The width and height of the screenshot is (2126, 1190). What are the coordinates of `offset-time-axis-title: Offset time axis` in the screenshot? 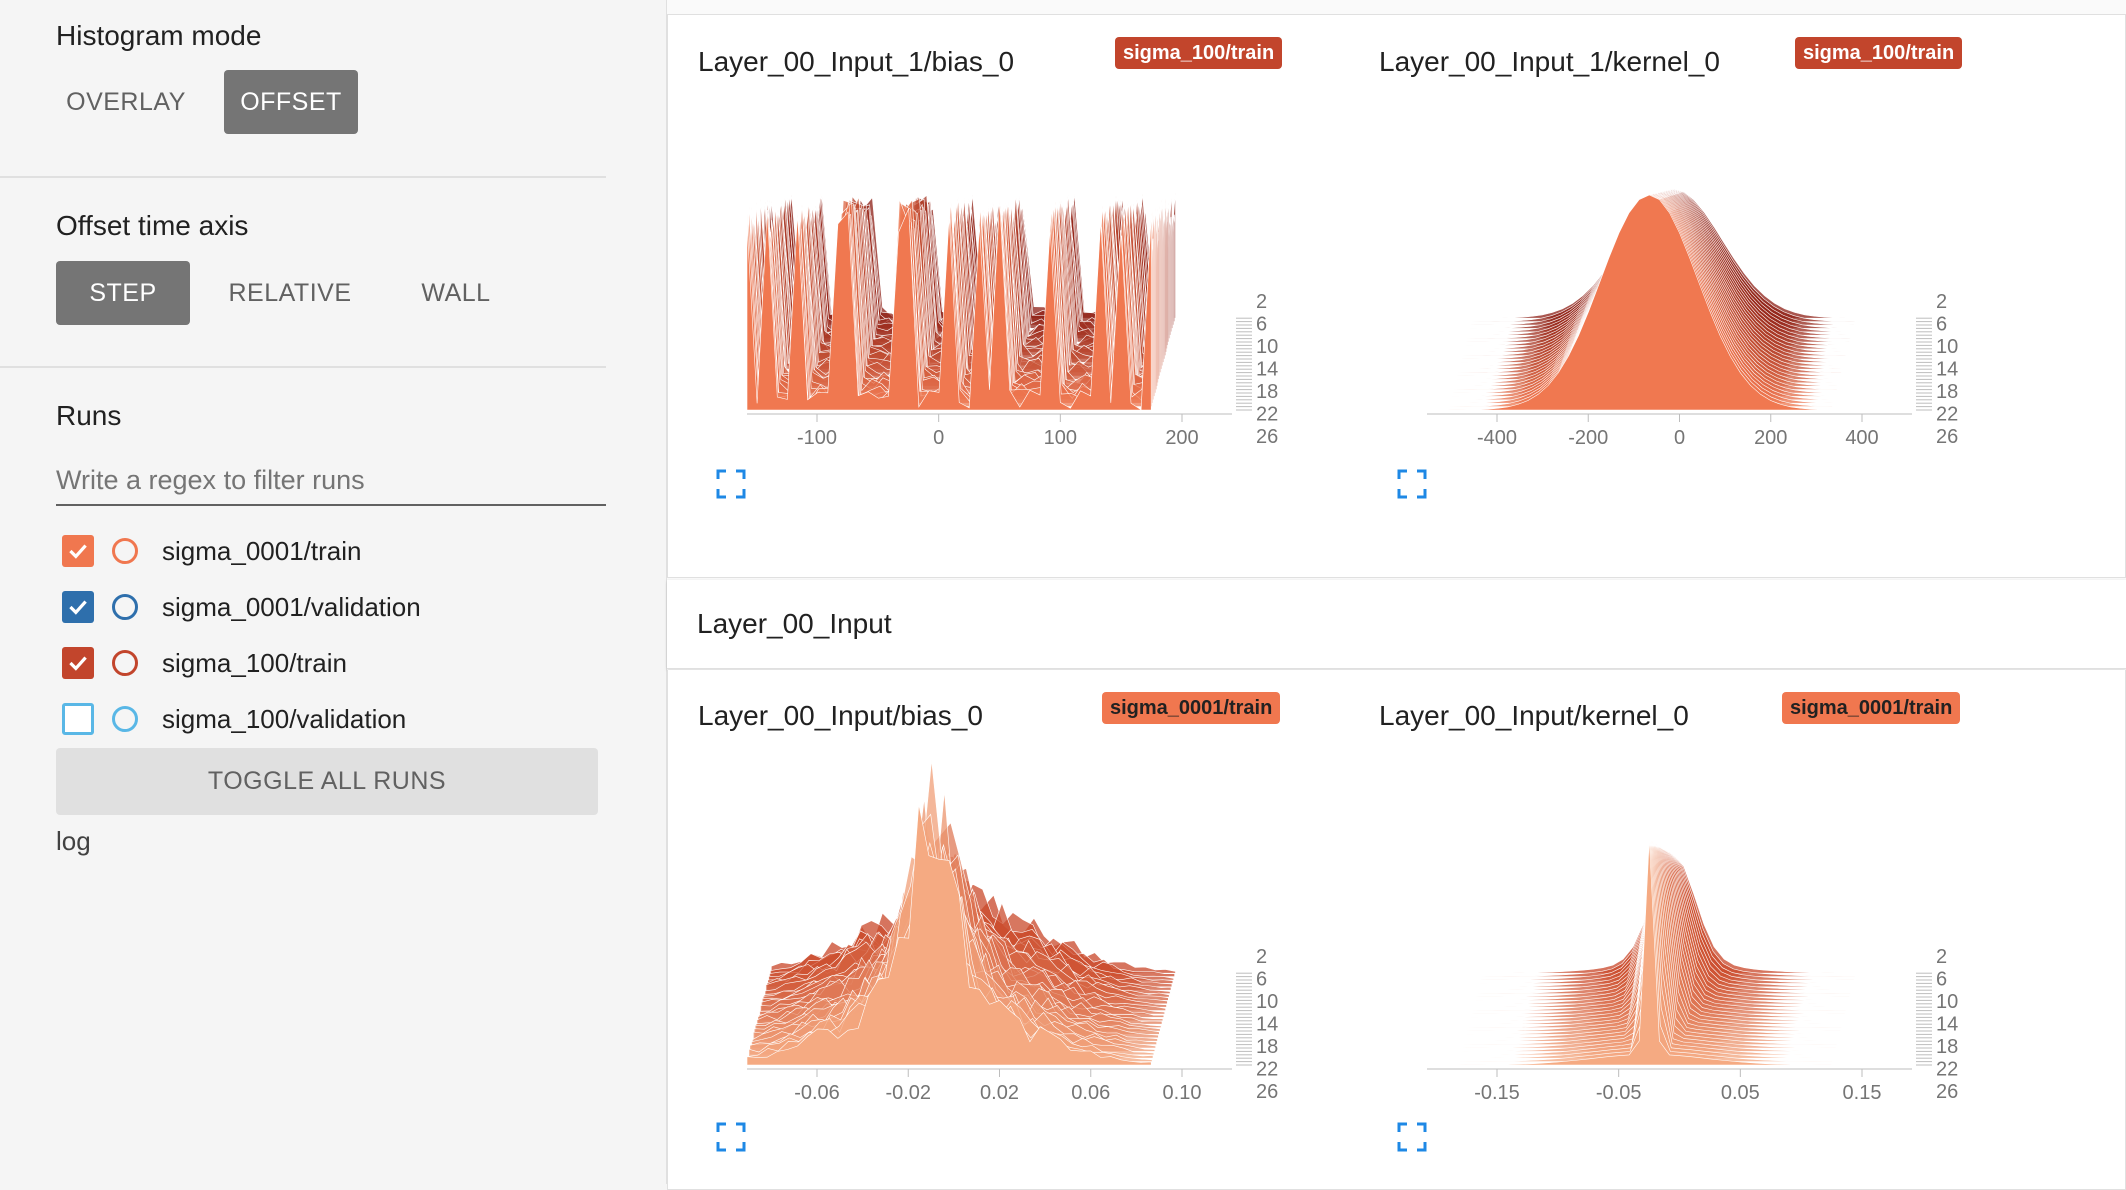 It's located at (152, 225).